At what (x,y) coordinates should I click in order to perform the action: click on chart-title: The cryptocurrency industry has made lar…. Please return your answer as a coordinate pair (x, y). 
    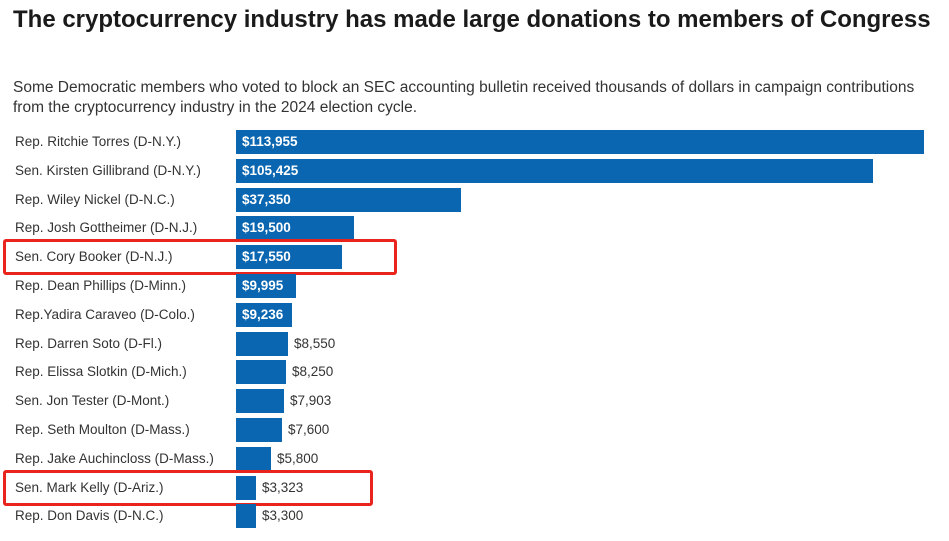
    Looking at the image, I should click on (472, 19).